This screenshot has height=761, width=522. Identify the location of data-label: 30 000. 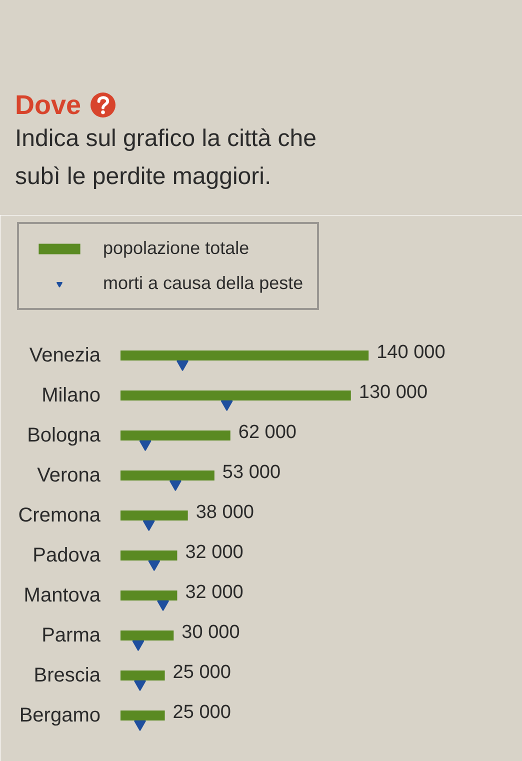
(211, 632).